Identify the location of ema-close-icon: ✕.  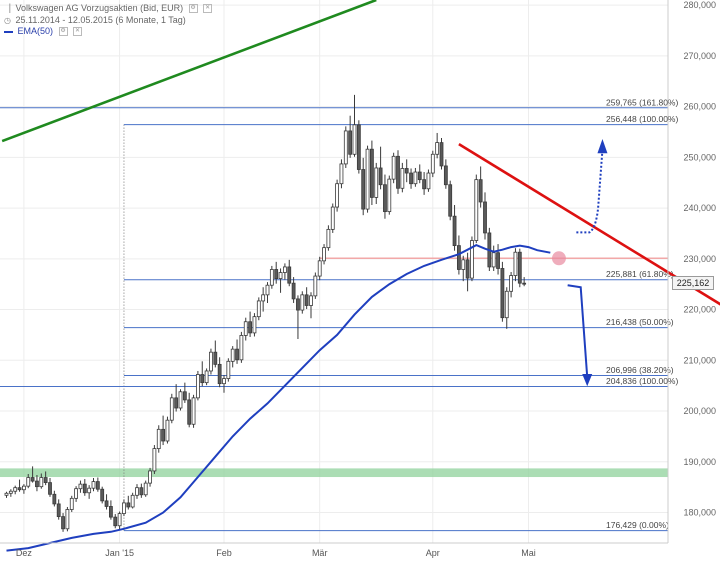
(78, 32).